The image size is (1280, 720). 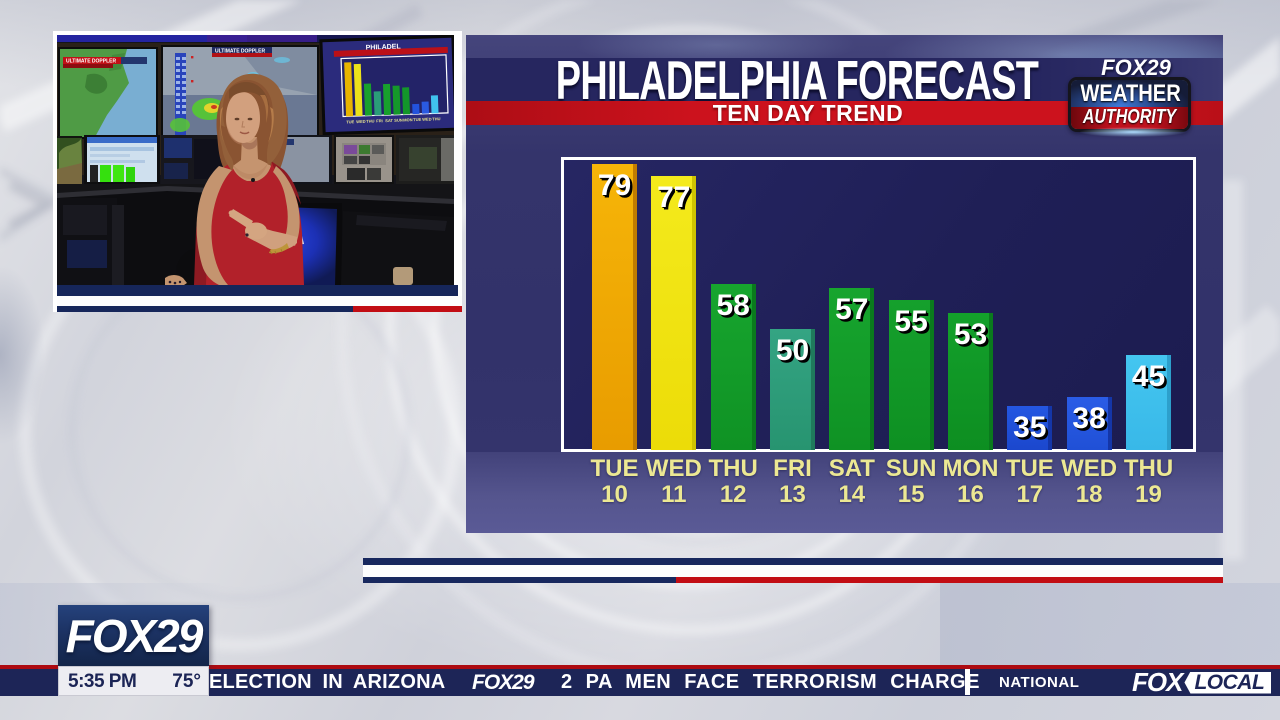 What do you see at coordinates (389, 120) in the screenshot?
I see `svg-text: SAT` at bounding box center [389, 120].